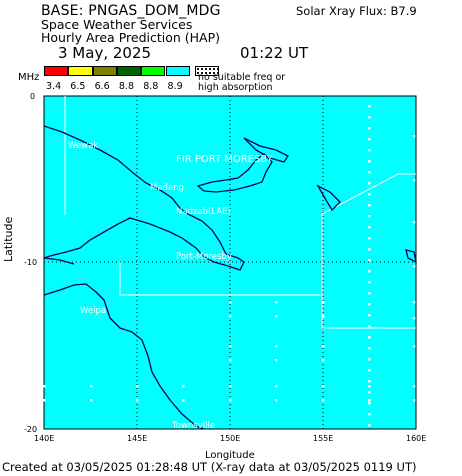  I want to click on legend-label-1: 6.5, so click(78, 86).